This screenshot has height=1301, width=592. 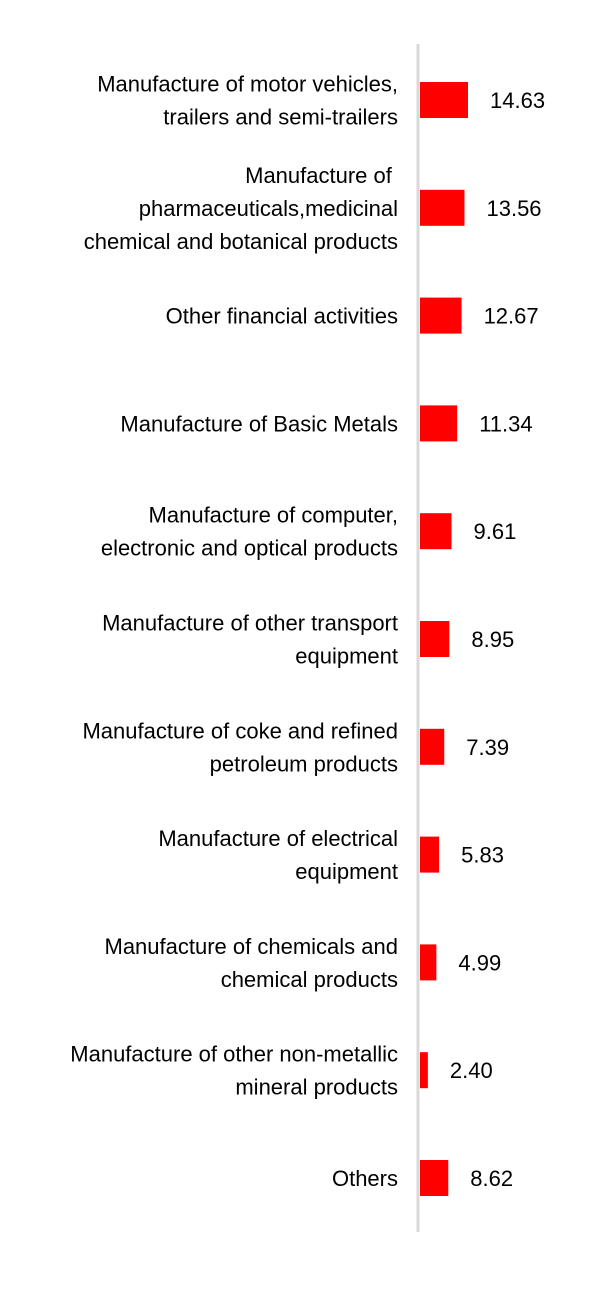 What do you see at coordinates (268, 208) in the screenshot?
I see `category-label-line: pharmaceuticals,medicinal` at bounding box center [268, 208].